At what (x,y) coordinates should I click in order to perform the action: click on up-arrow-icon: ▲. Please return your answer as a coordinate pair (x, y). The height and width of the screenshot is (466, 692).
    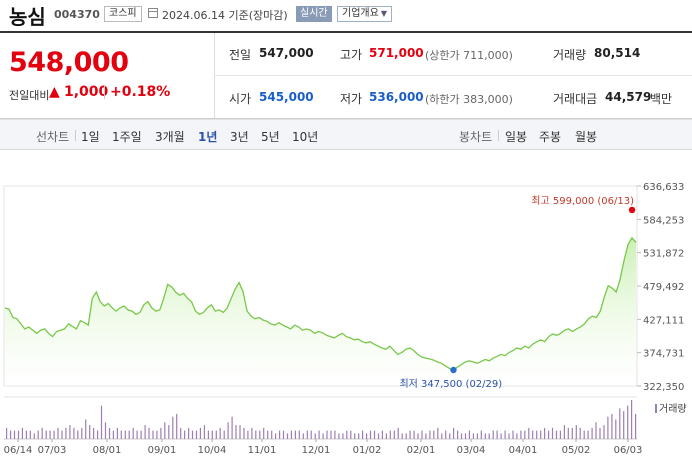
    Looking at the image, I should click on (54, 92).